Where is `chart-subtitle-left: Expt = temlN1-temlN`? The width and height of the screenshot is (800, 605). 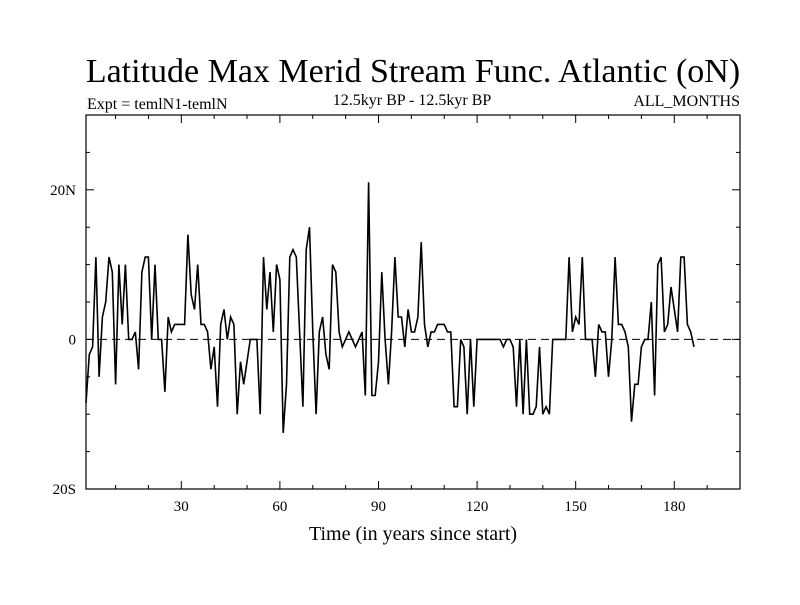
chart-subtitle-left: Expt = temlN1-temlN is located at coordinates (157, 104).